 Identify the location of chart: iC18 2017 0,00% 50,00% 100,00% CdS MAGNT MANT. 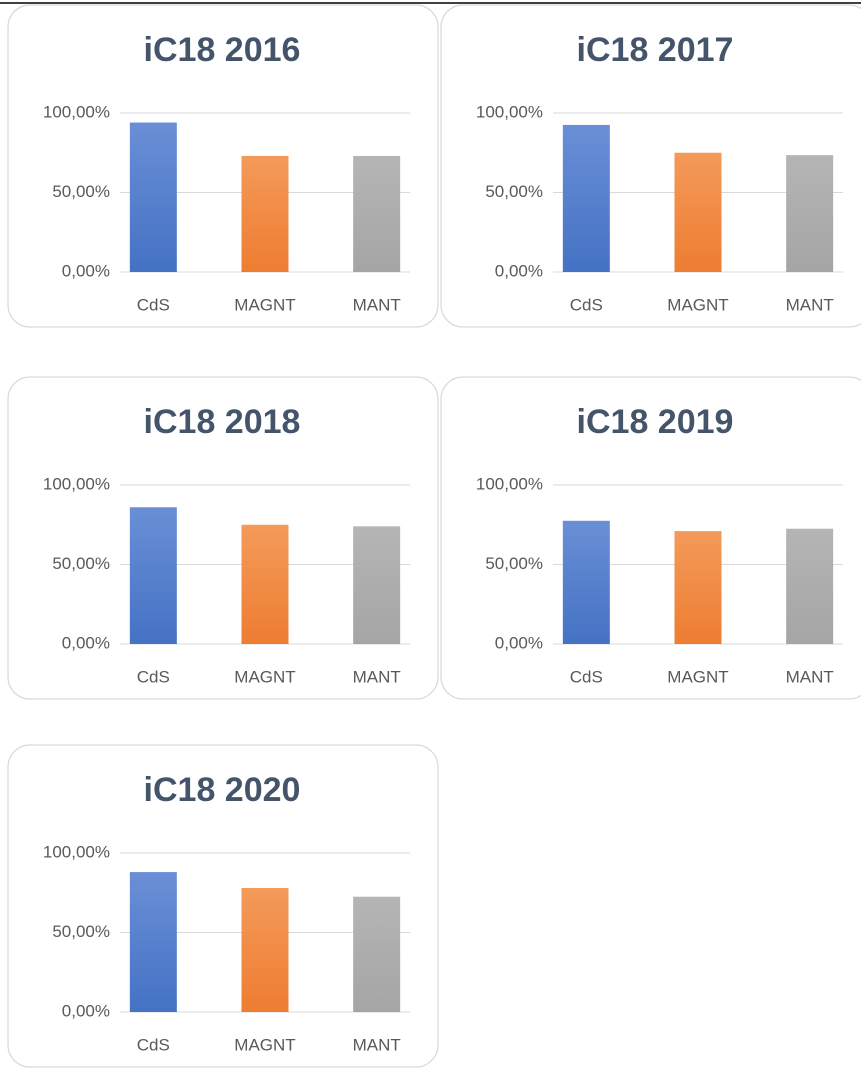
(650, 166).